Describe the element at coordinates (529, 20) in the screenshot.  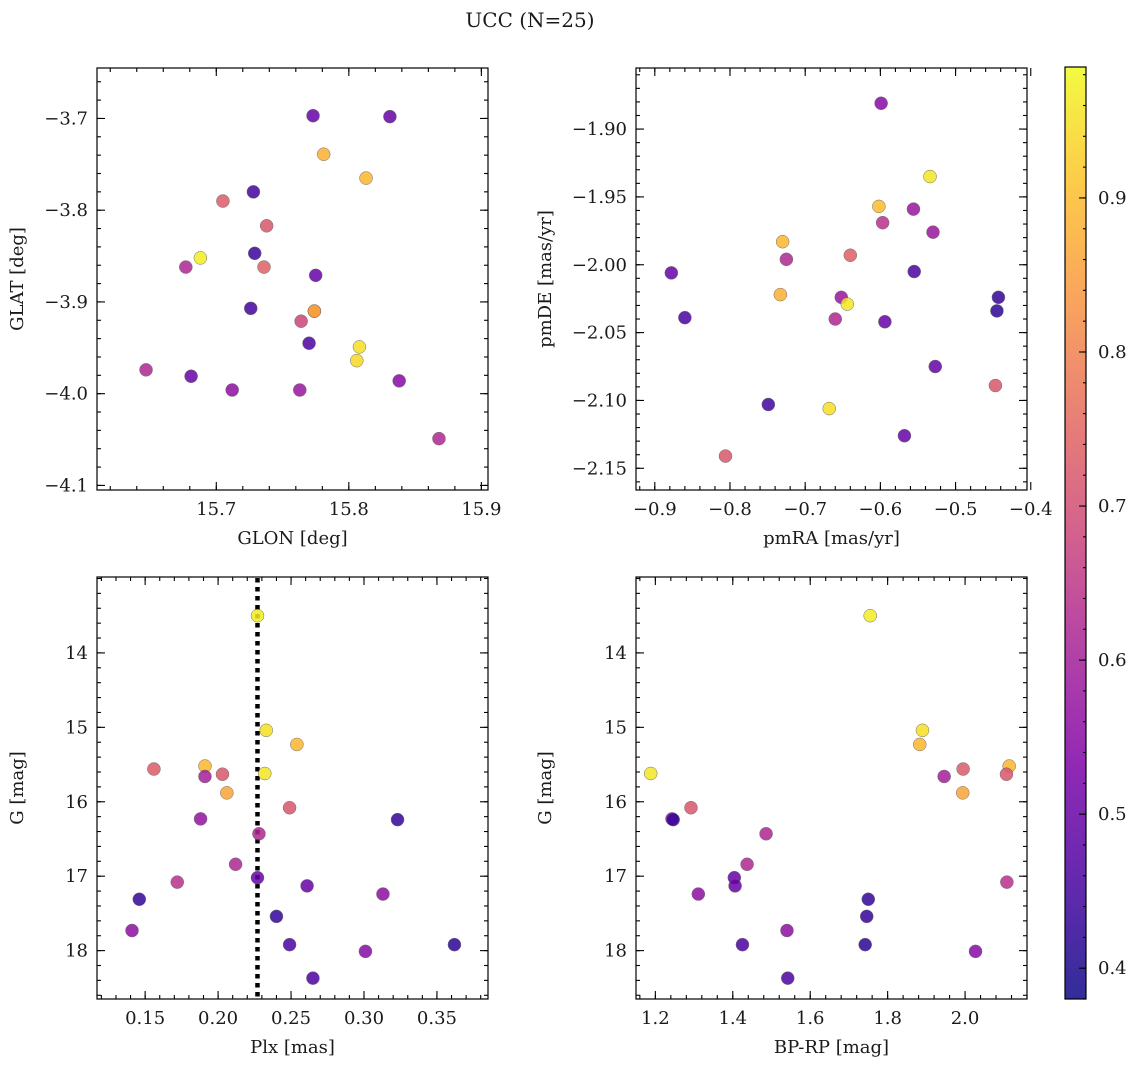
I see `figure-title: UCC (N=25)` at that location.